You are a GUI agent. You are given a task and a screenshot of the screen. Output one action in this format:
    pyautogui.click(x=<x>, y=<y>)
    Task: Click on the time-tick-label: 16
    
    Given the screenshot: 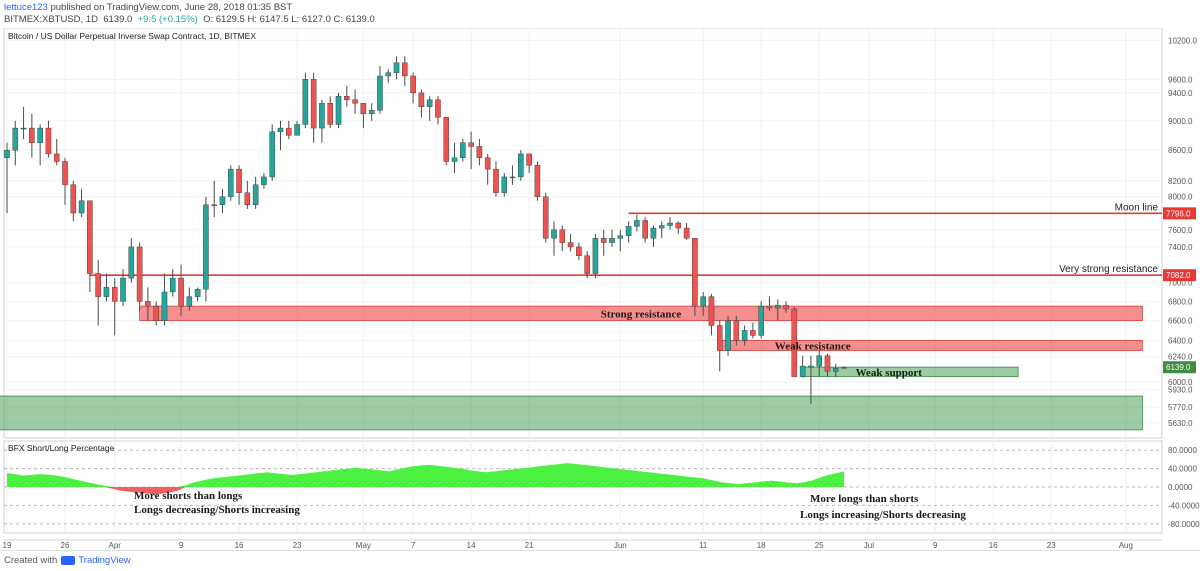 What is the action you would take?
    pyautogui.click(x=993, y=545)
    